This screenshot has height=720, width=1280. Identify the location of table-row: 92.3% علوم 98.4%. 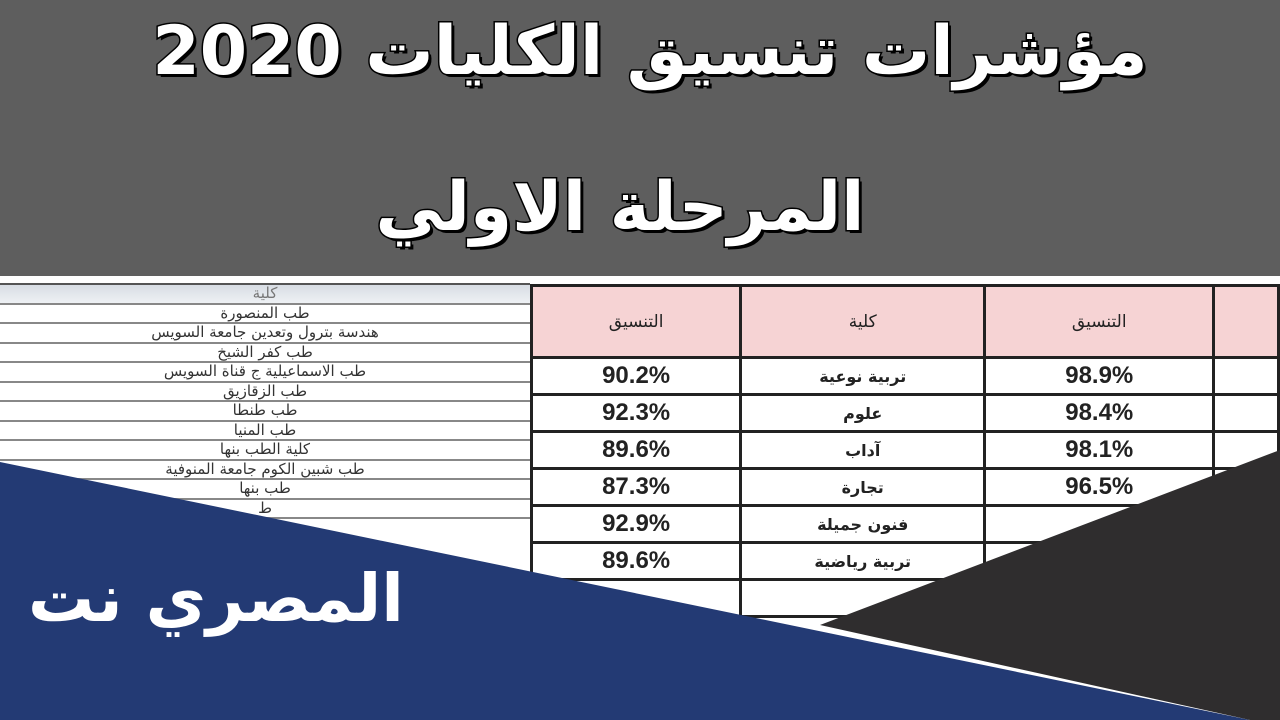
(904, 413).